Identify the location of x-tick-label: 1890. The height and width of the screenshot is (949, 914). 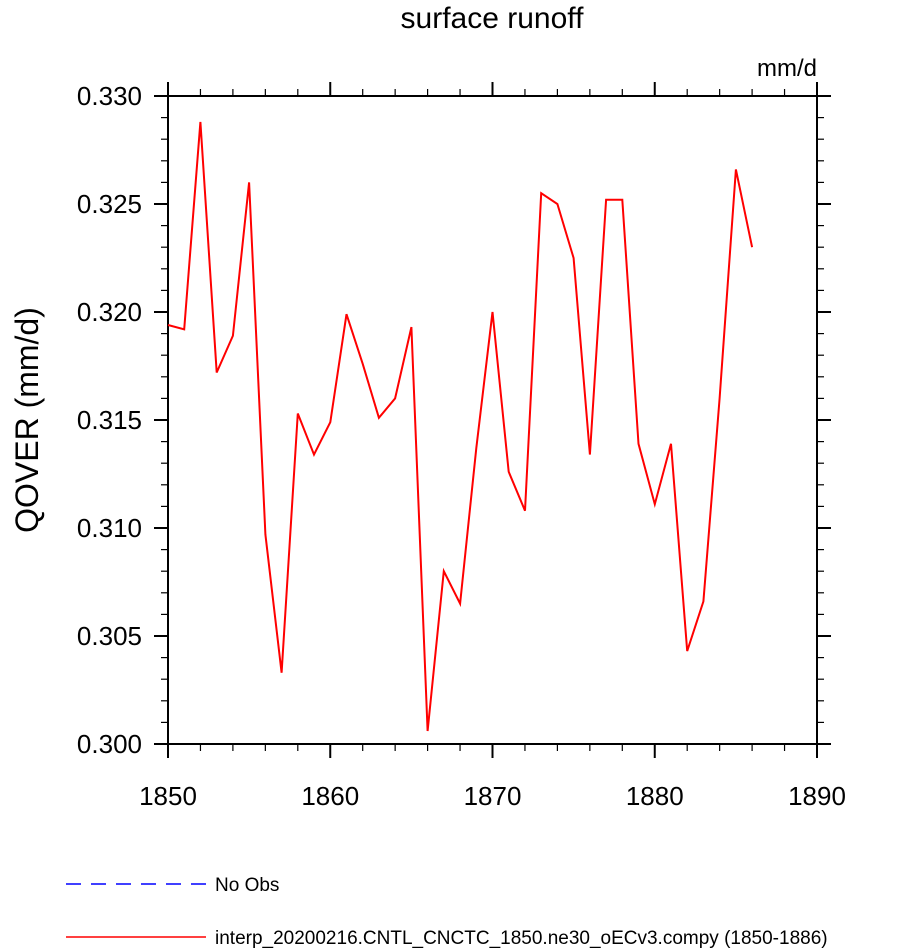
(817, 796).